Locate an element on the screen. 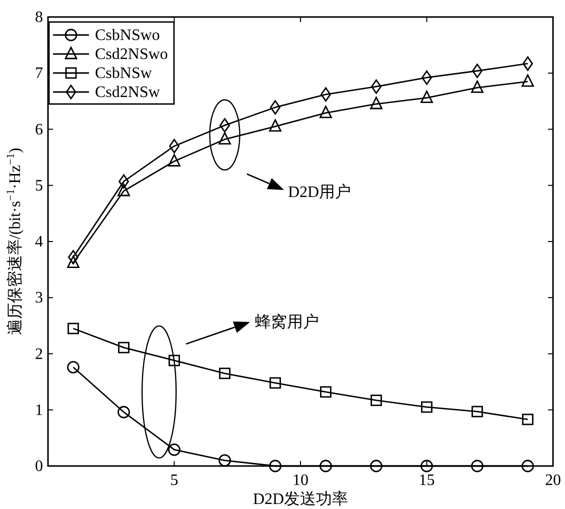  y-tick-label: 5 is located at coordinates (39, 185).